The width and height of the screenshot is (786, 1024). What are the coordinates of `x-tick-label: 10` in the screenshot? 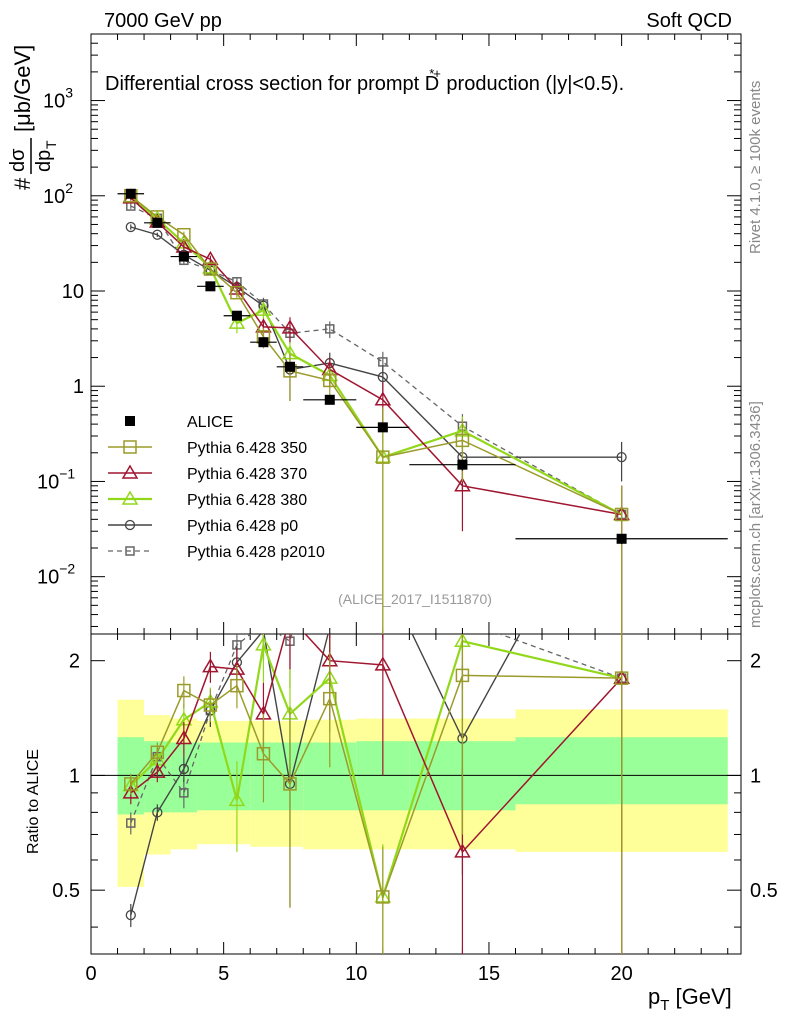 It's located at (356, 974).